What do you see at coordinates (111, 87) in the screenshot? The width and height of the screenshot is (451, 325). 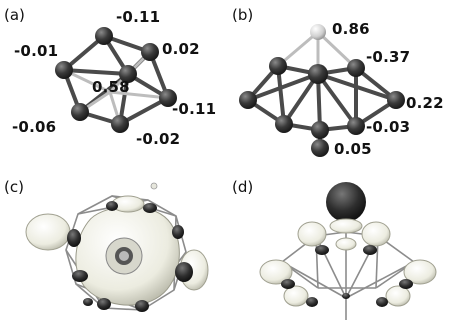 I see `charge-label: 0.58` at bounding box center [111, 87].